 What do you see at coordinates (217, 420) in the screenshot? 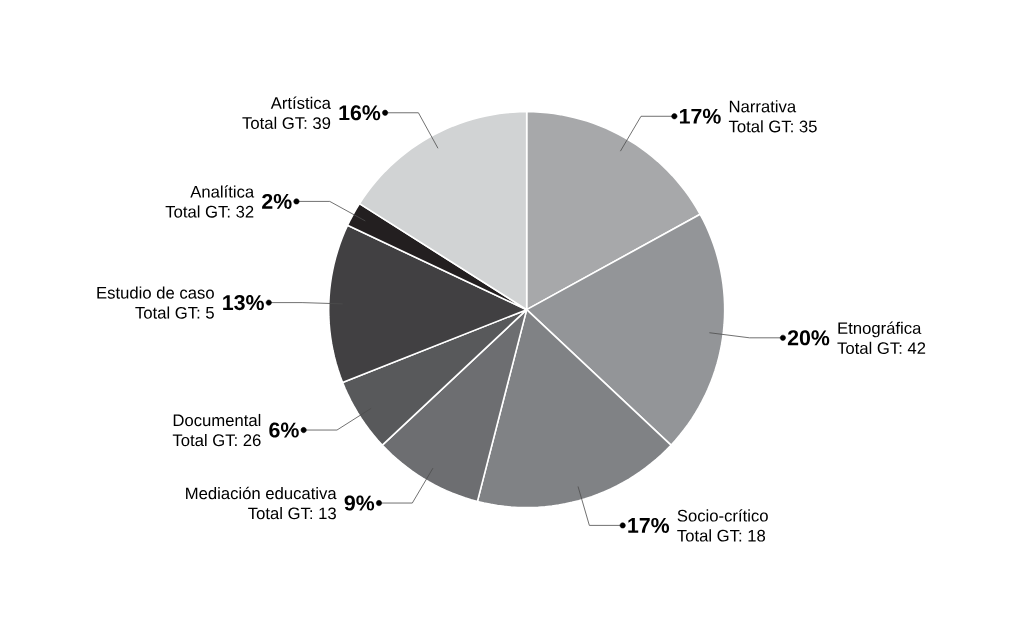
I see `slice-label: Documental` at bounding box center [217, 420].